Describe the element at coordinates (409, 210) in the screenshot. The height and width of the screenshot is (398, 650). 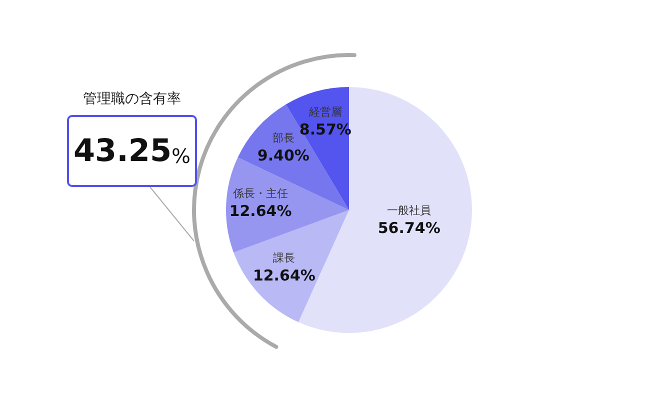
I see `slice-label: 一般社員` at that location.